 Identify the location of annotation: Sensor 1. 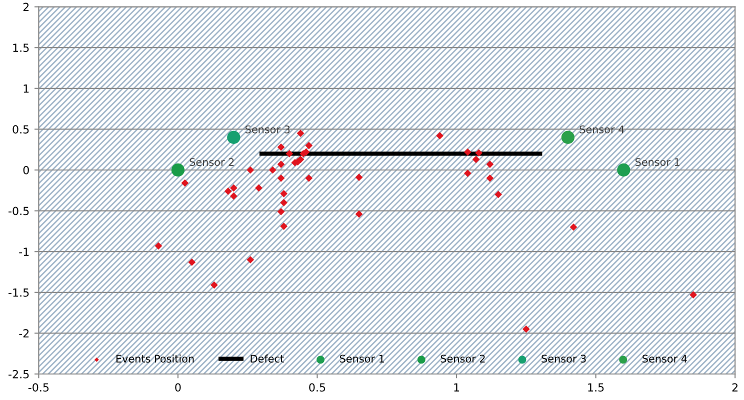
(657, 162).